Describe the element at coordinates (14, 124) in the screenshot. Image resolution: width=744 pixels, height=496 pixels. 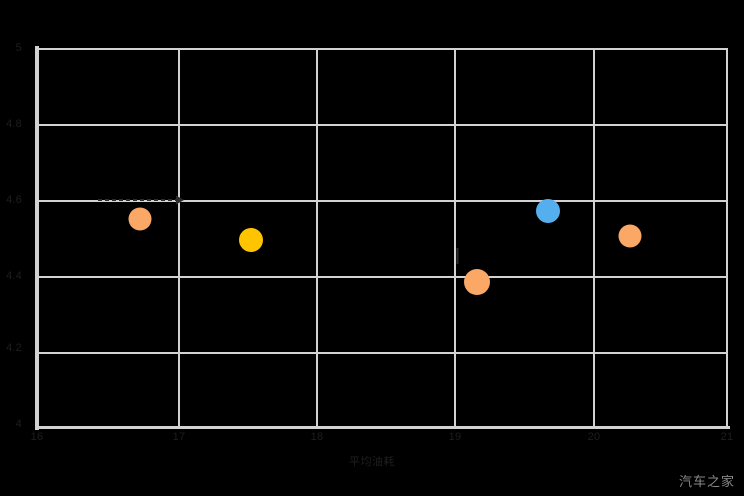
I see `y-tick-label: 4.8` at that location.